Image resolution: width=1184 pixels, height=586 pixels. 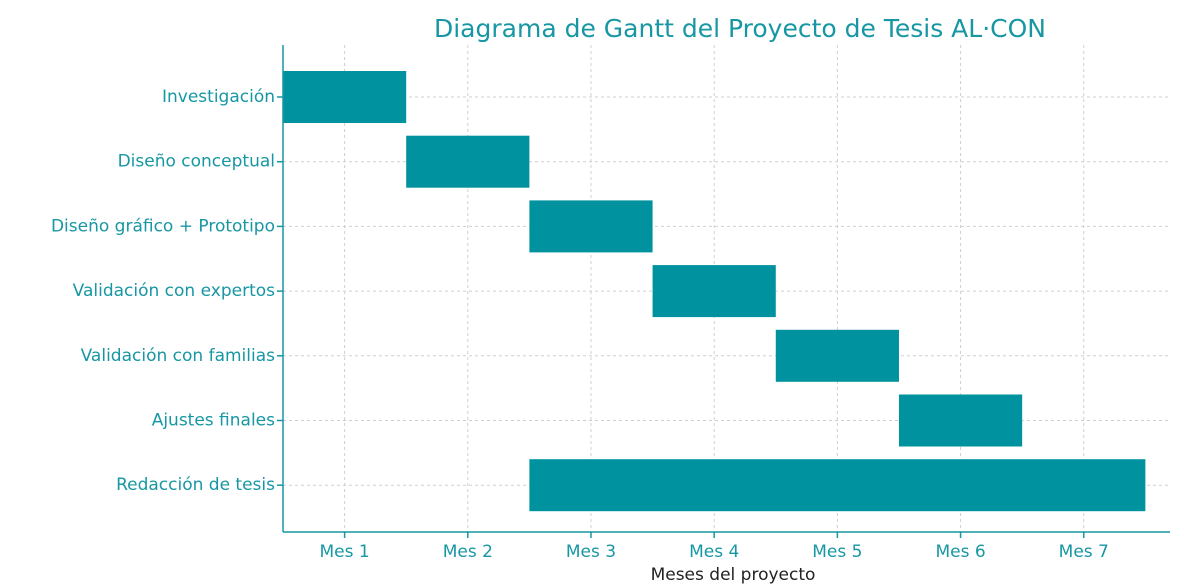 What do you see at coordinates (178, 356) in the screenshot?
I see `y-tick-label: Validación con familias` at bounding box center [178, 356].